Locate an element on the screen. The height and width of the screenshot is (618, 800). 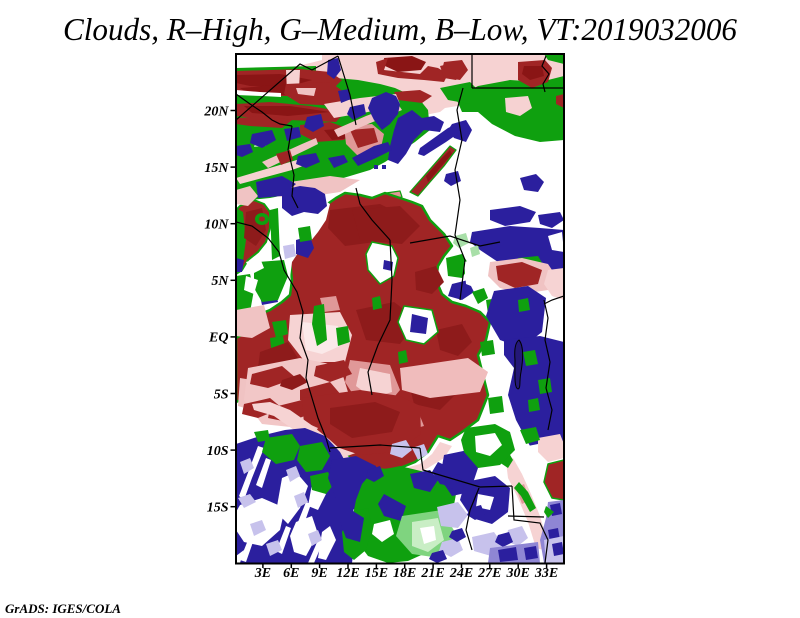
svg-text: 10N is located at coordinates (216, 225).